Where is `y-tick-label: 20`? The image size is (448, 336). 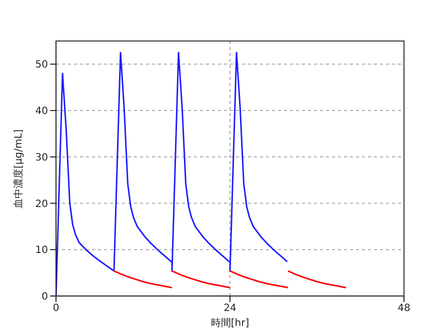 y-tick-label: 20 is located at coordinates (41, 204).